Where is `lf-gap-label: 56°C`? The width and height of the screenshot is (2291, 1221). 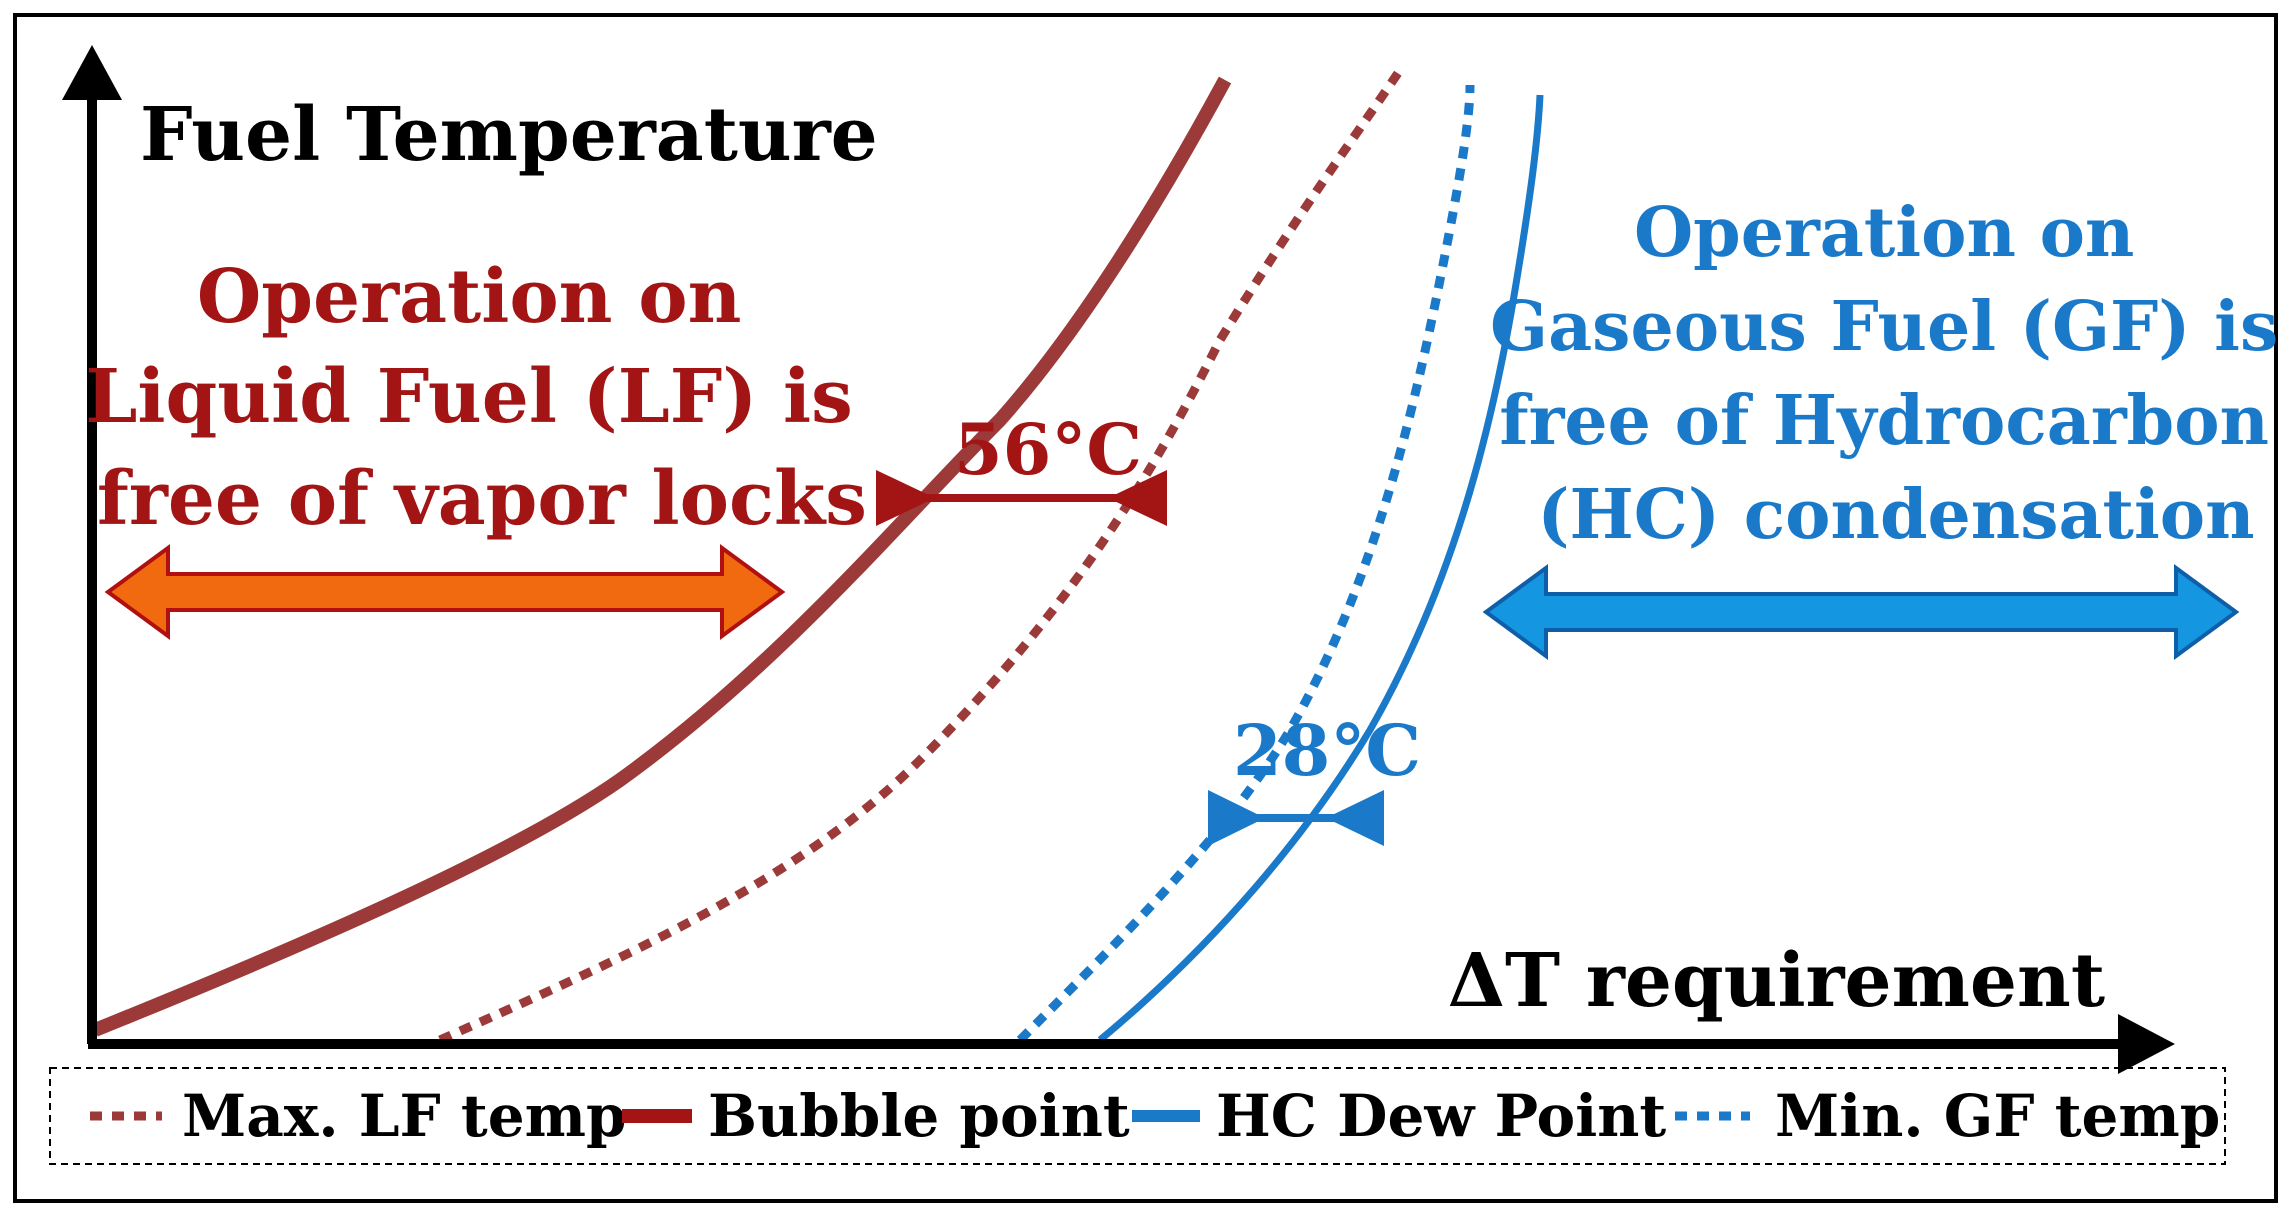
lf-gap-label: 56°C is located at coordinates (1048, 449).